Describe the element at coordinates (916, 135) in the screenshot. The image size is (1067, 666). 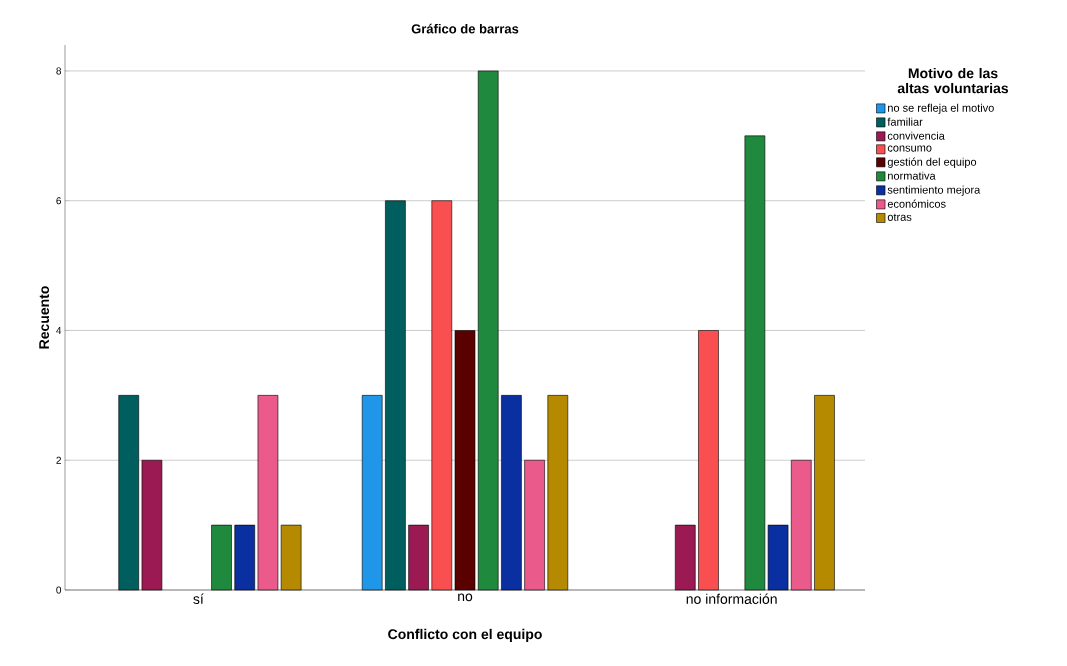
I see `legend-label: convivencia` at that location.